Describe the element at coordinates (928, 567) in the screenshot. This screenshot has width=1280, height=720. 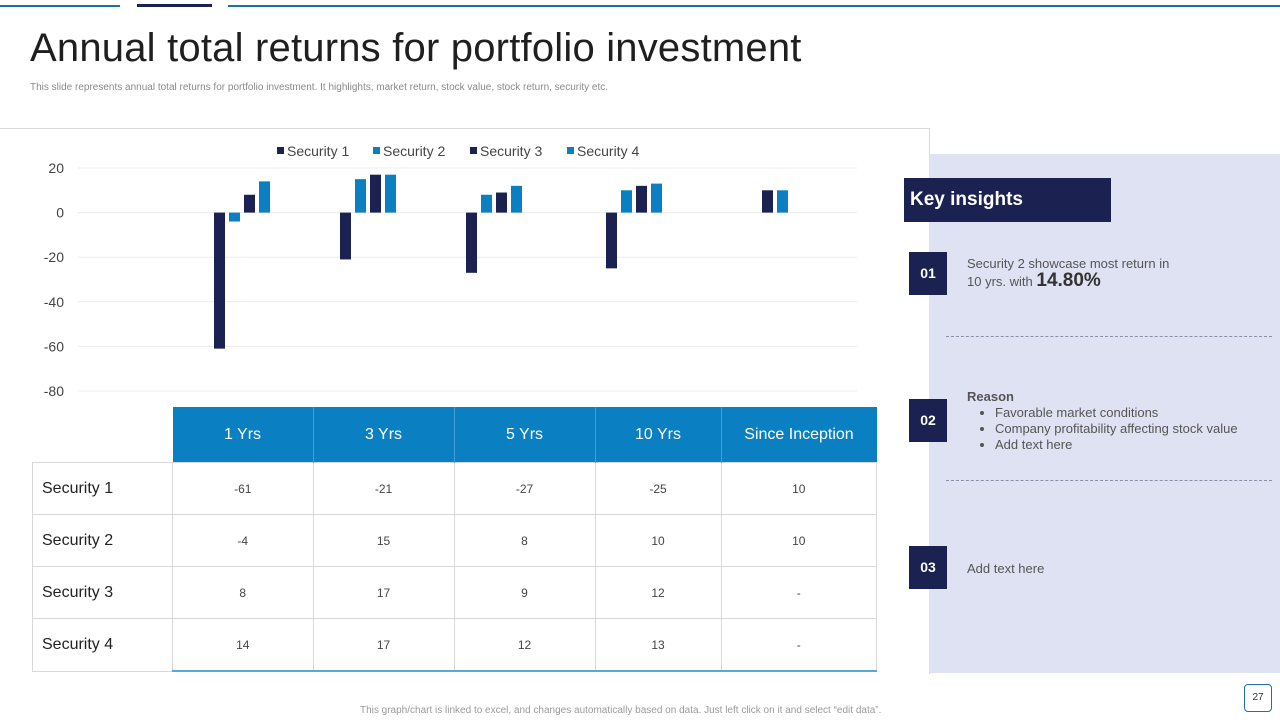
I see `insight-number-03: 03` at that location.